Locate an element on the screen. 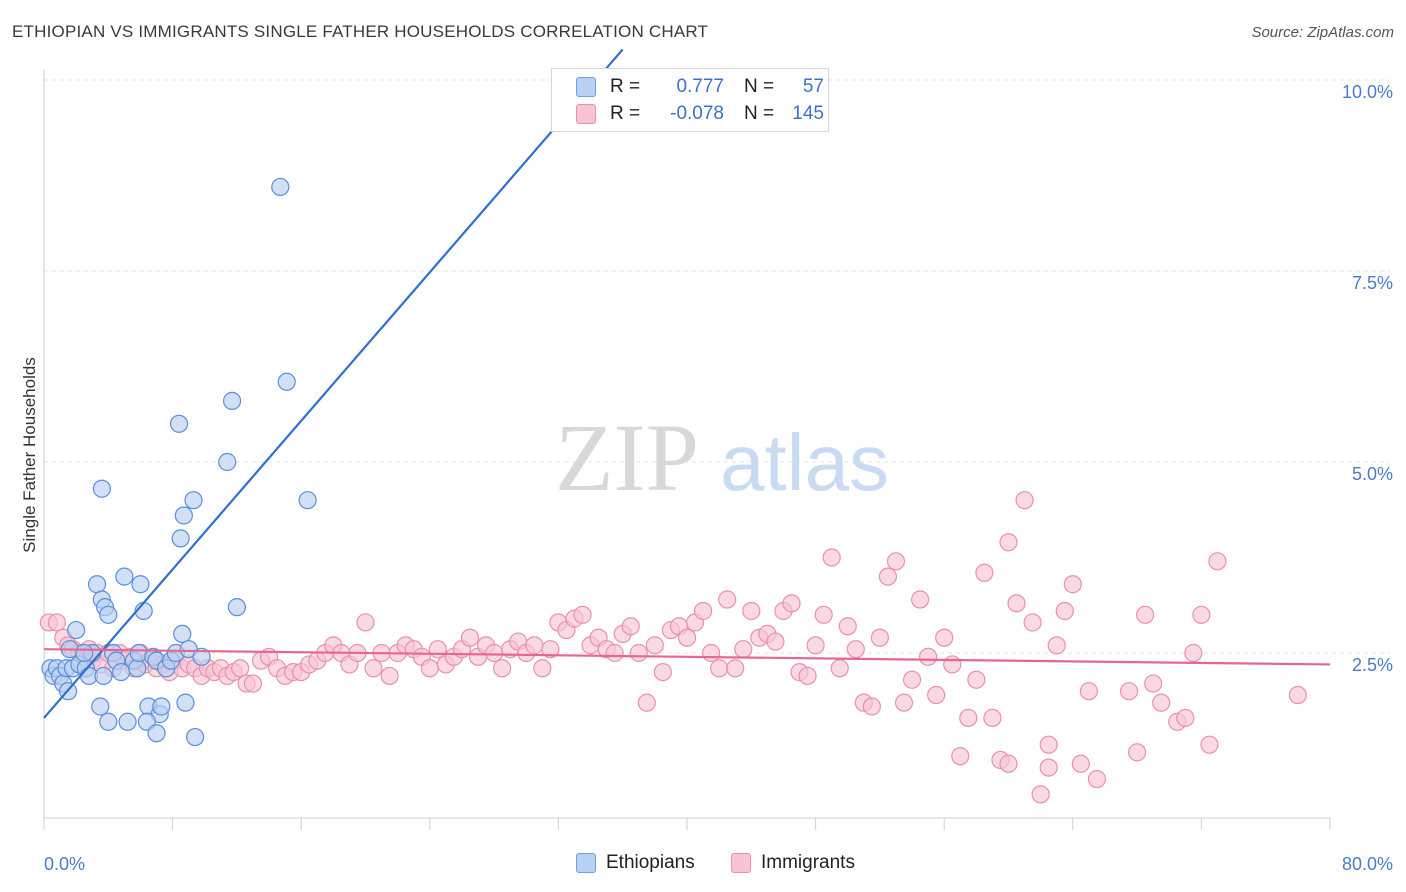 The height and width of the screenshot is (892, 1406). immigrants-trend-line is located at coordinates (687, 657).